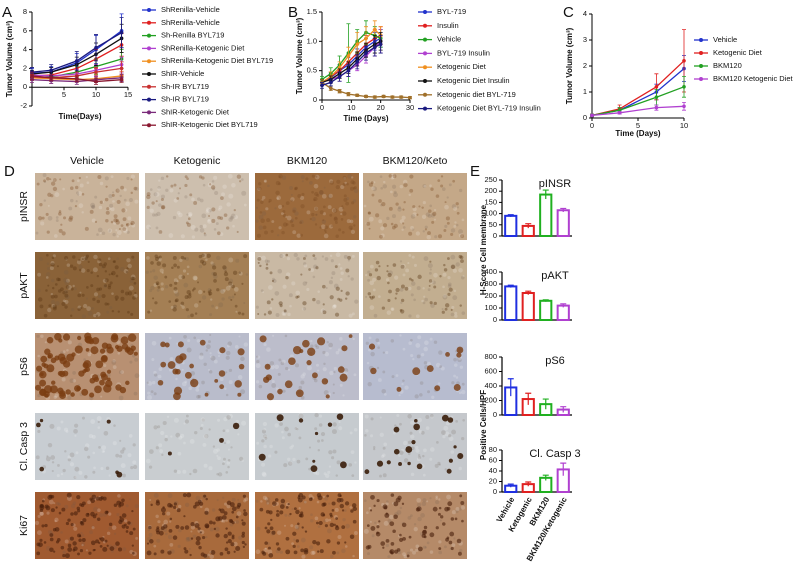 The height and width of the screenshot is (575, 800). What do you see at coordinates (182, 73) in the screenshot?
I see `legend-label: ShIR-Vehicle` at bounding box center [182, 73].